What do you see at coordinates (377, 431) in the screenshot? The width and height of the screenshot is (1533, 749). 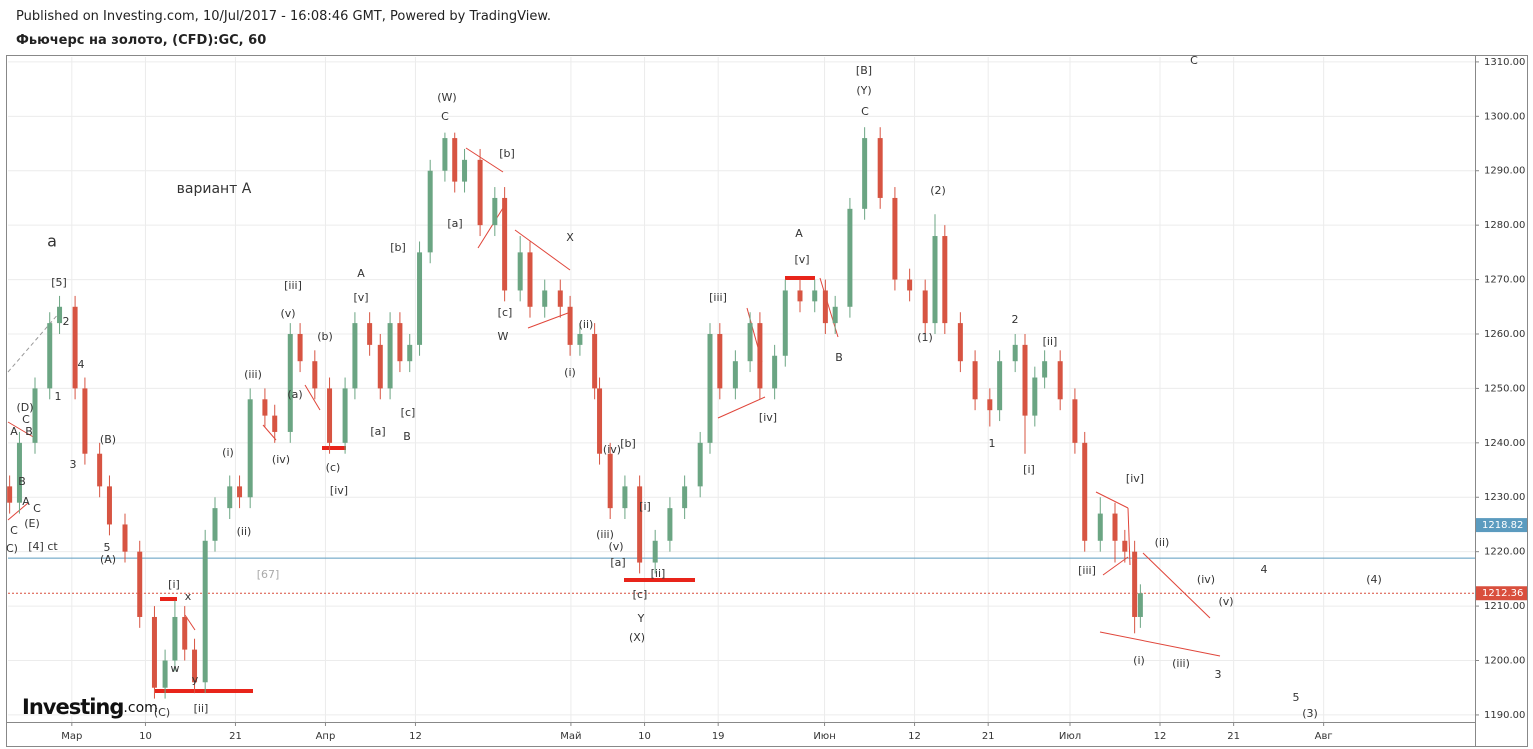 I see `wave-label: [a]` at bounding box center [377, 431].